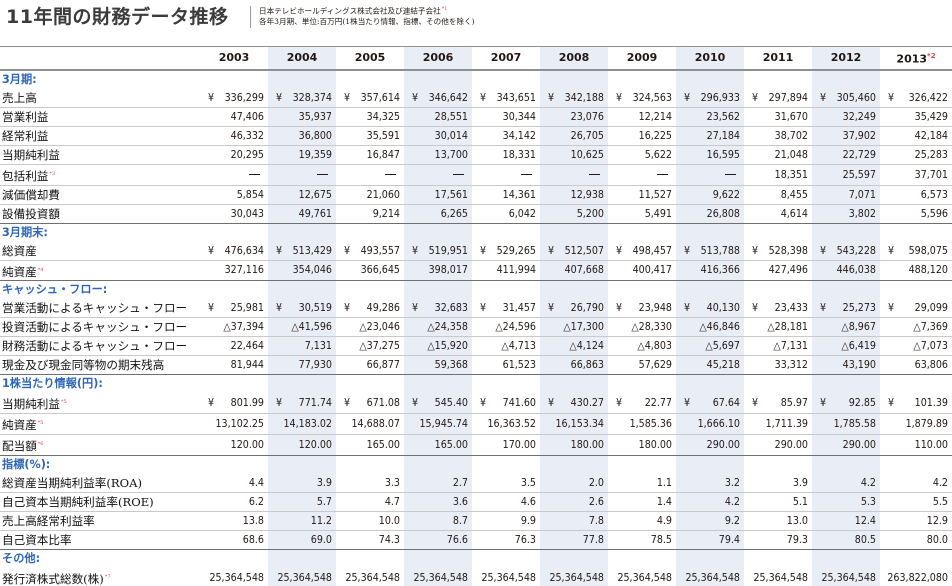  I want to click on cell-value: 398,017, so click(448, 270).